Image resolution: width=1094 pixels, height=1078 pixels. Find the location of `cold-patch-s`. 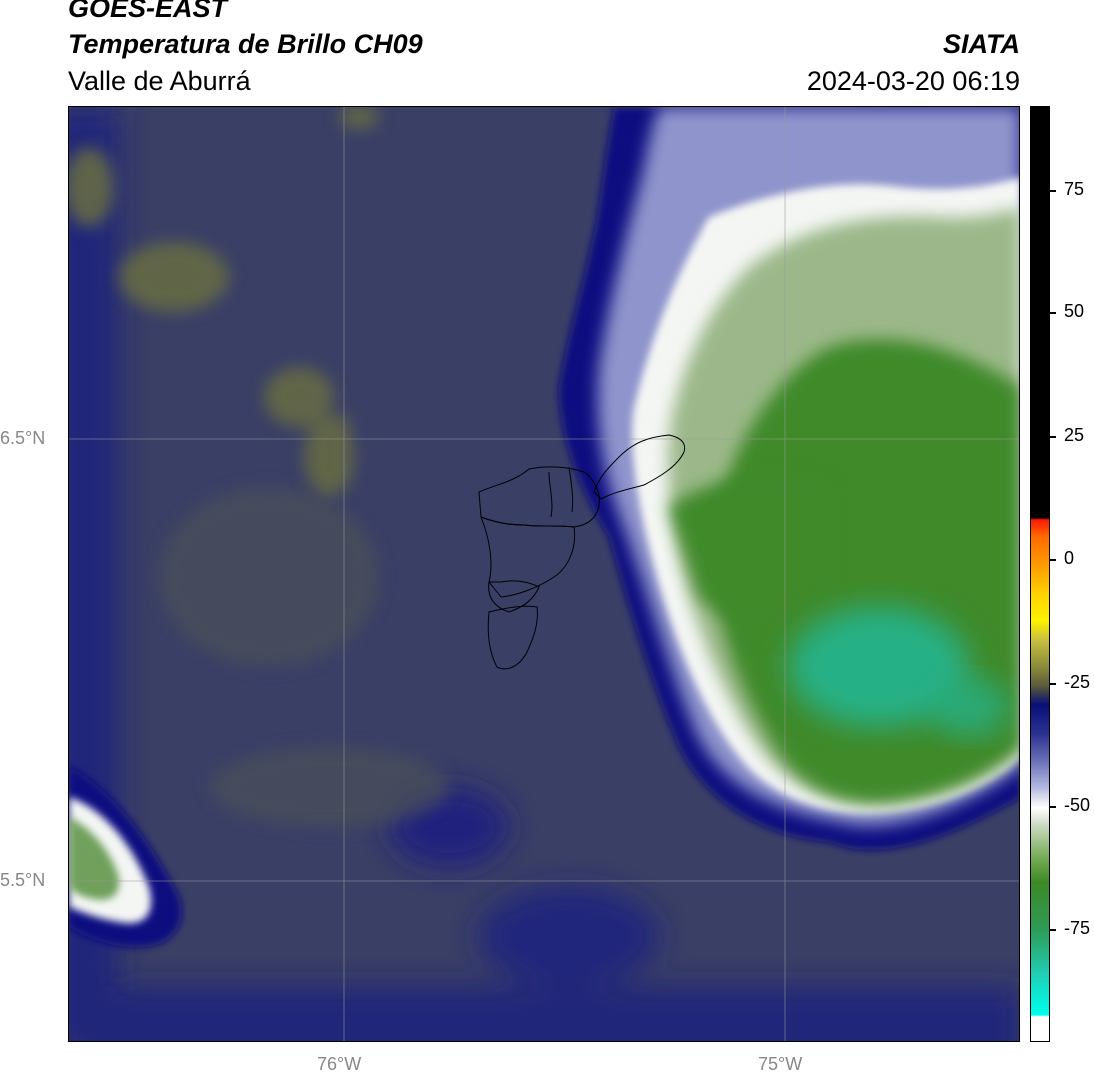

cold-patch-s is located at coordinates (569, 937).